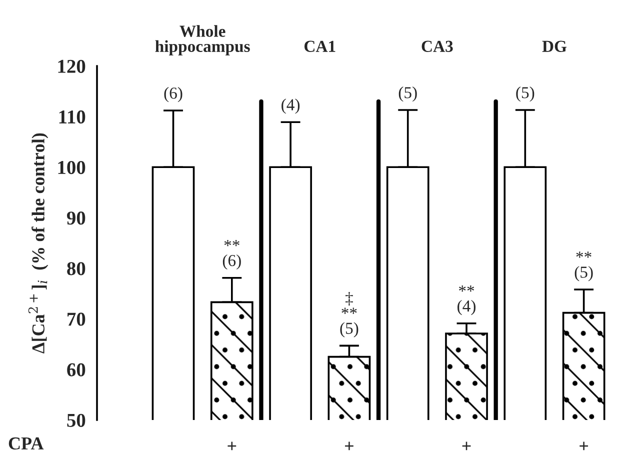  I want to click on y-tick-label: 100, so click(72, 167).